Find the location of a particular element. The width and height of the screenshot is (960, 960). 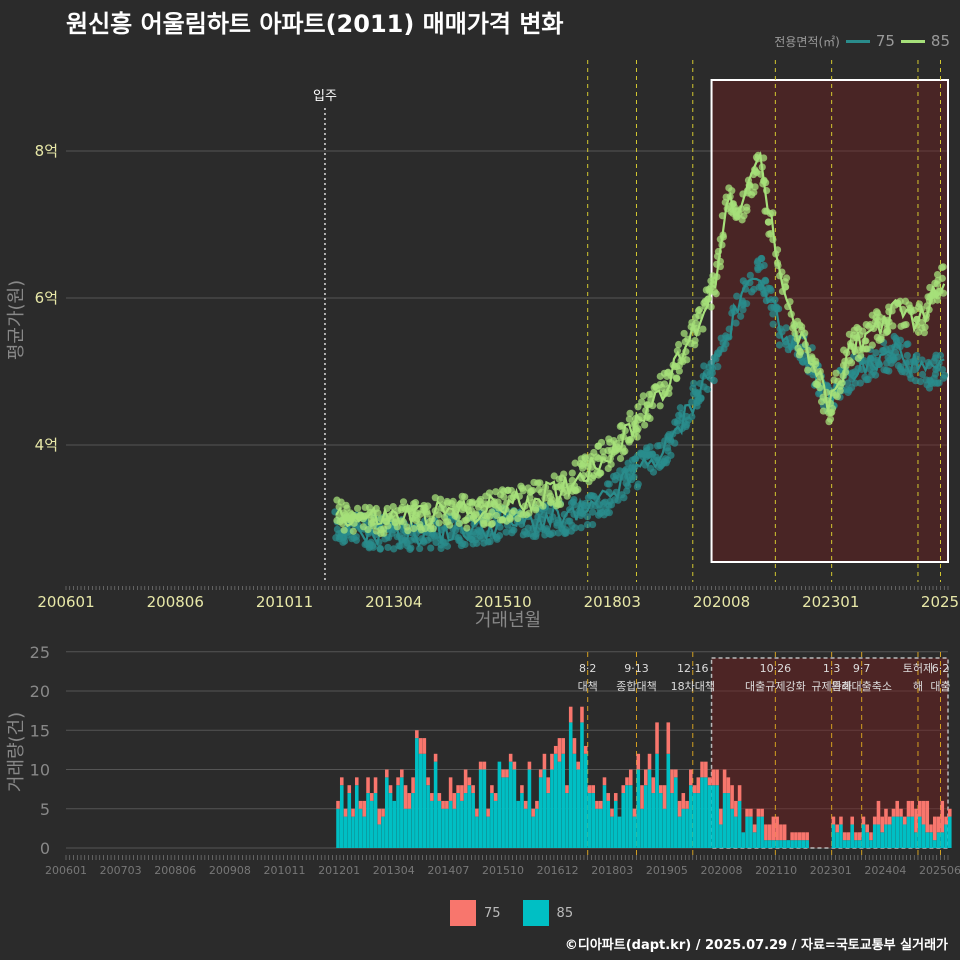

x-tick-label: 2025 is located at coordinates (940, 602).